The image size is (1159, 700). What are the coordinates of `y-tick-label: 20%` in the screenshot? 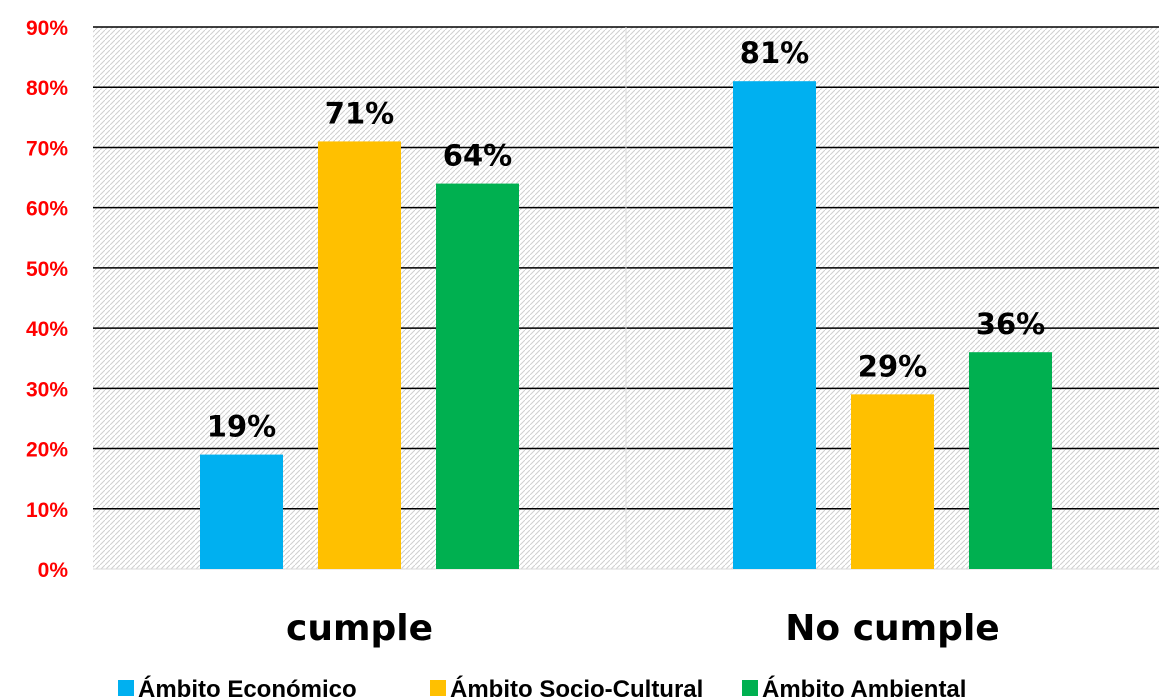 It's located at (47, 450).